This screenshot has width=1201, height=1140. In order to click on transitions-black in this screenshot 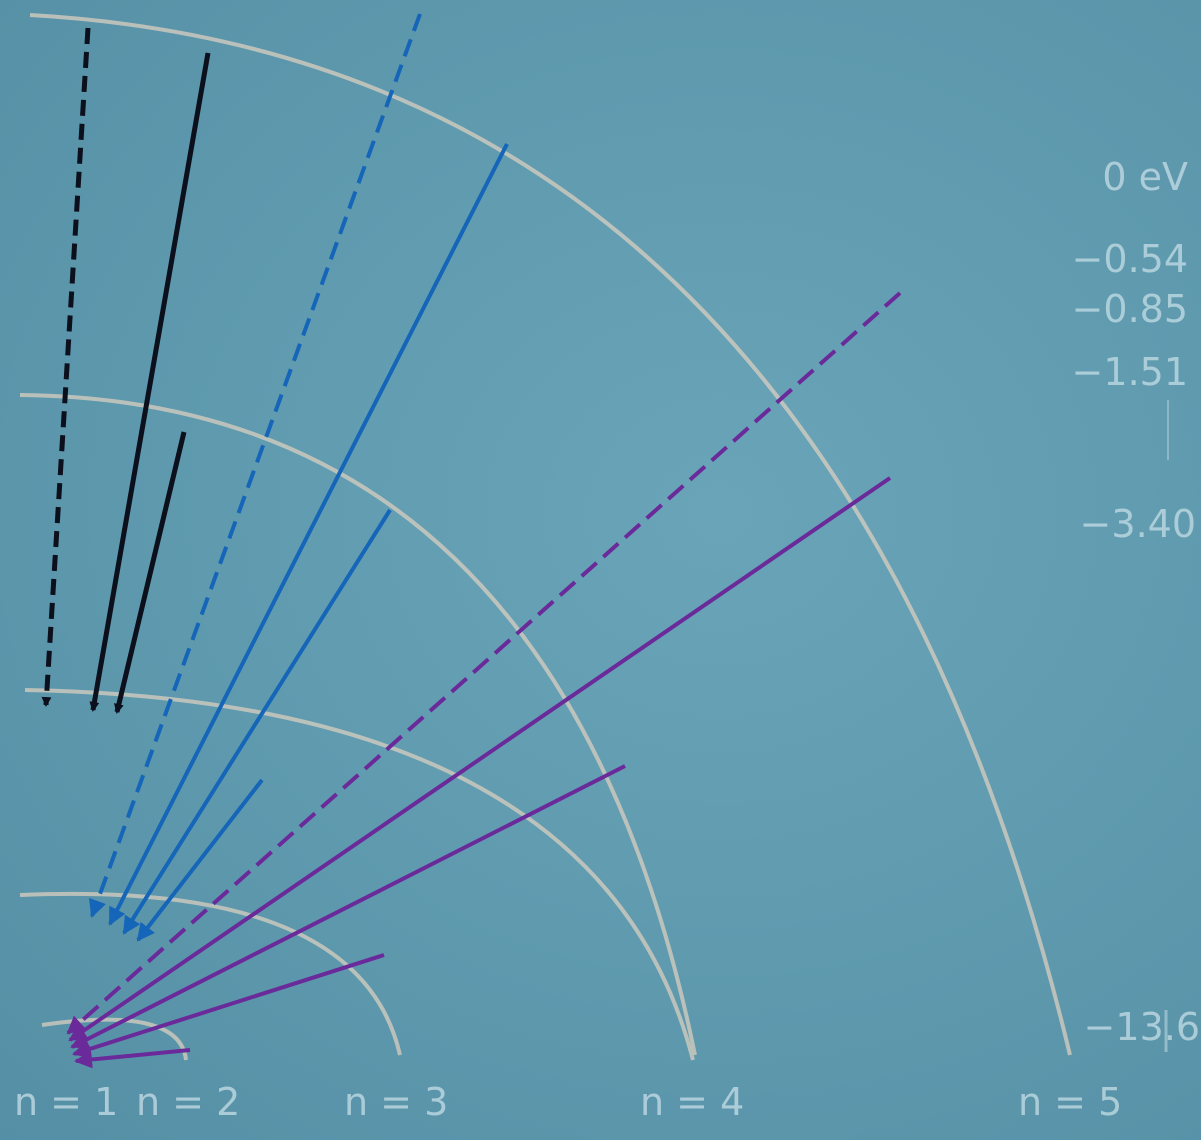, I will do `click(126, 370)`.